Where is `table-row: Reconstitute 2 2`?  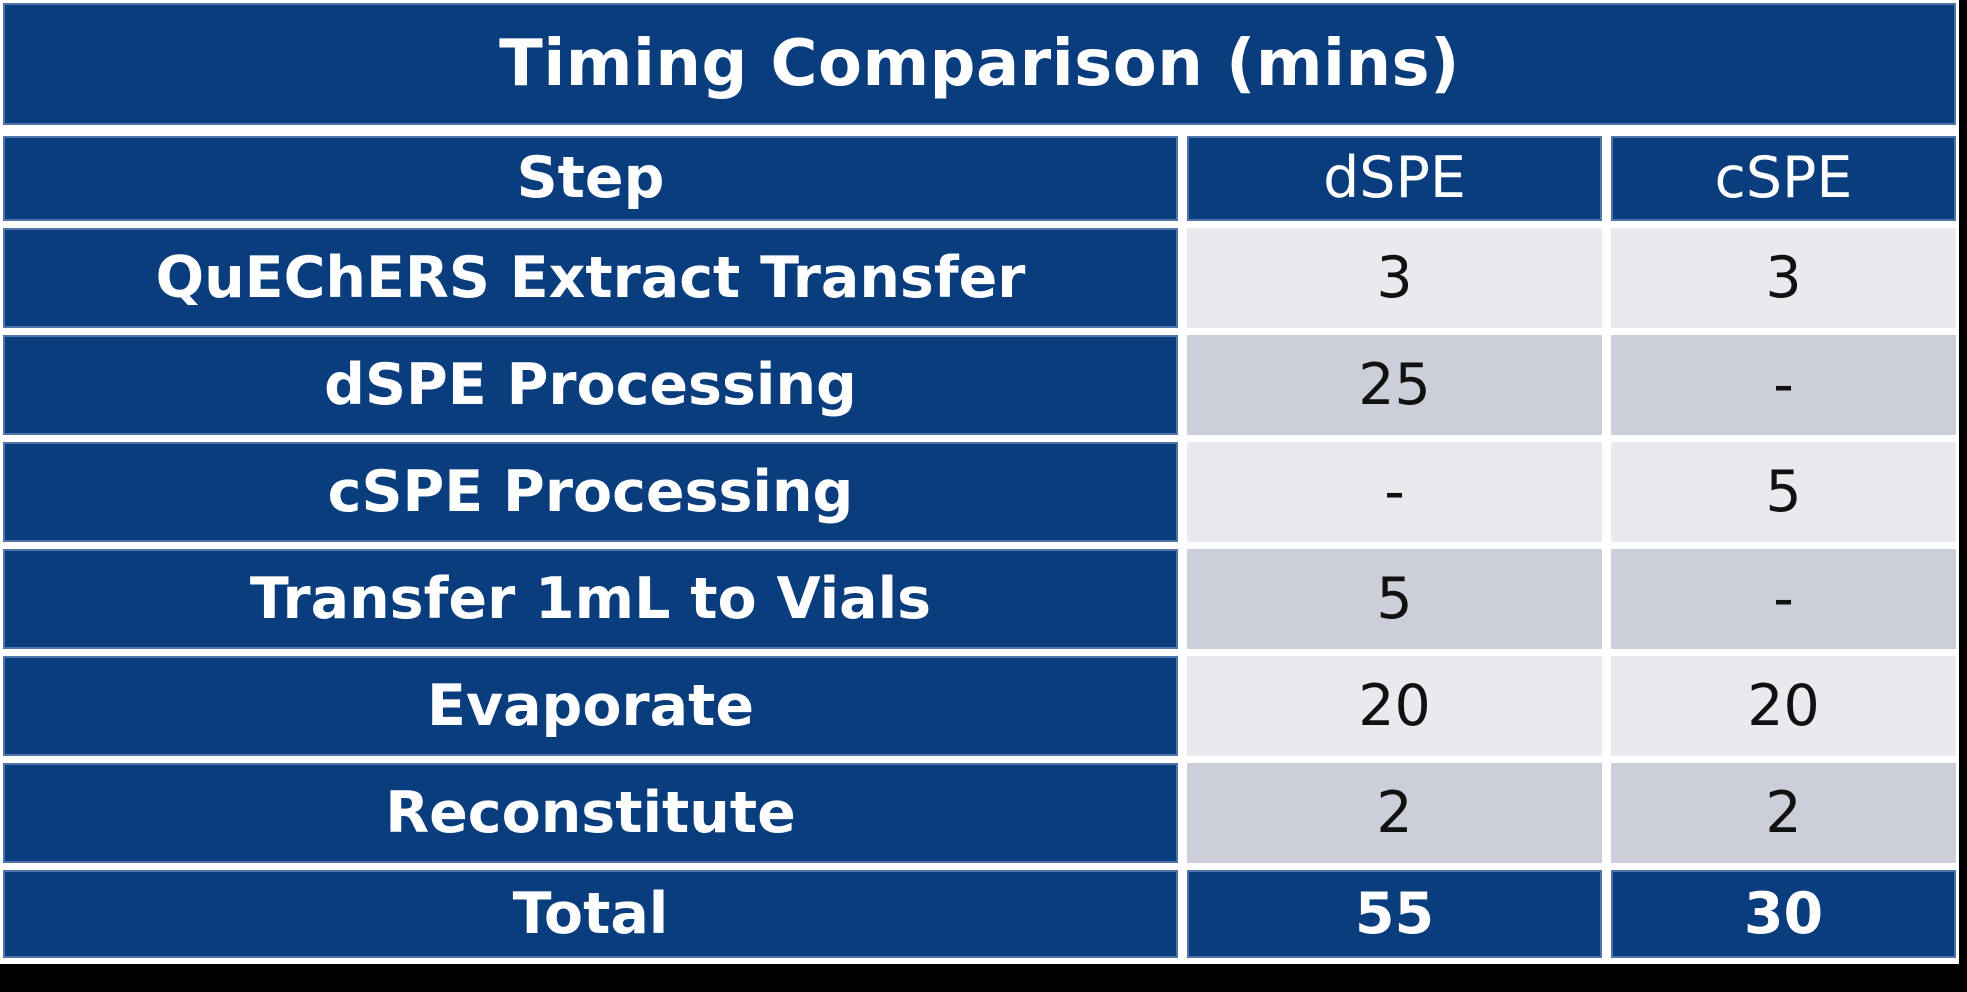
table-row: Reconstitute 2 2 is located at coordinates (979, 813).